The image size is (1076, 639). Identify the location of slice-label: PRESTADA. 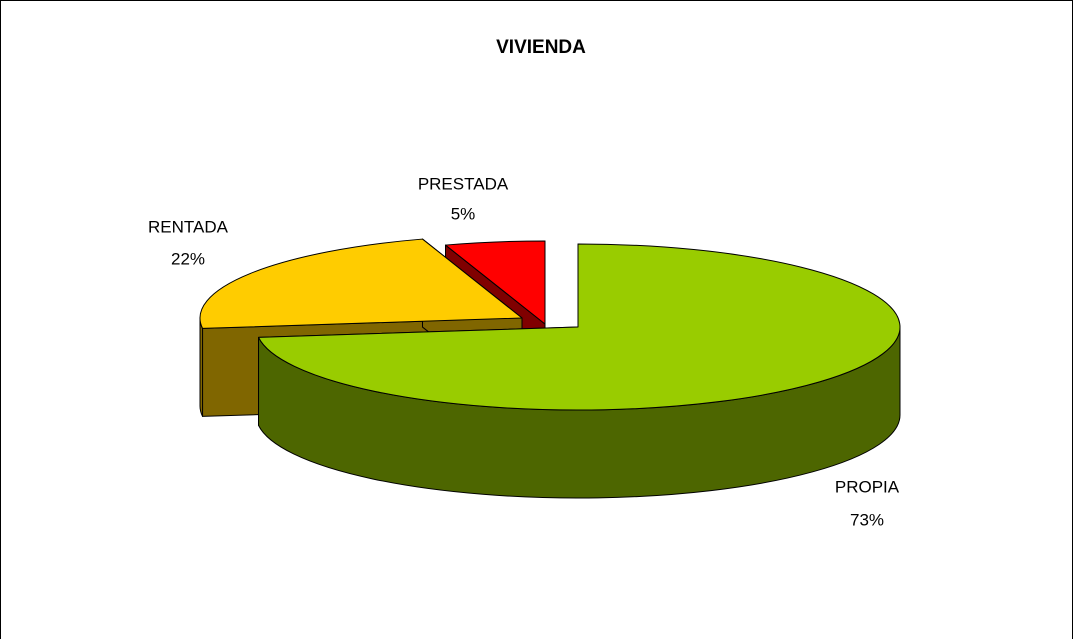
(463, 183).